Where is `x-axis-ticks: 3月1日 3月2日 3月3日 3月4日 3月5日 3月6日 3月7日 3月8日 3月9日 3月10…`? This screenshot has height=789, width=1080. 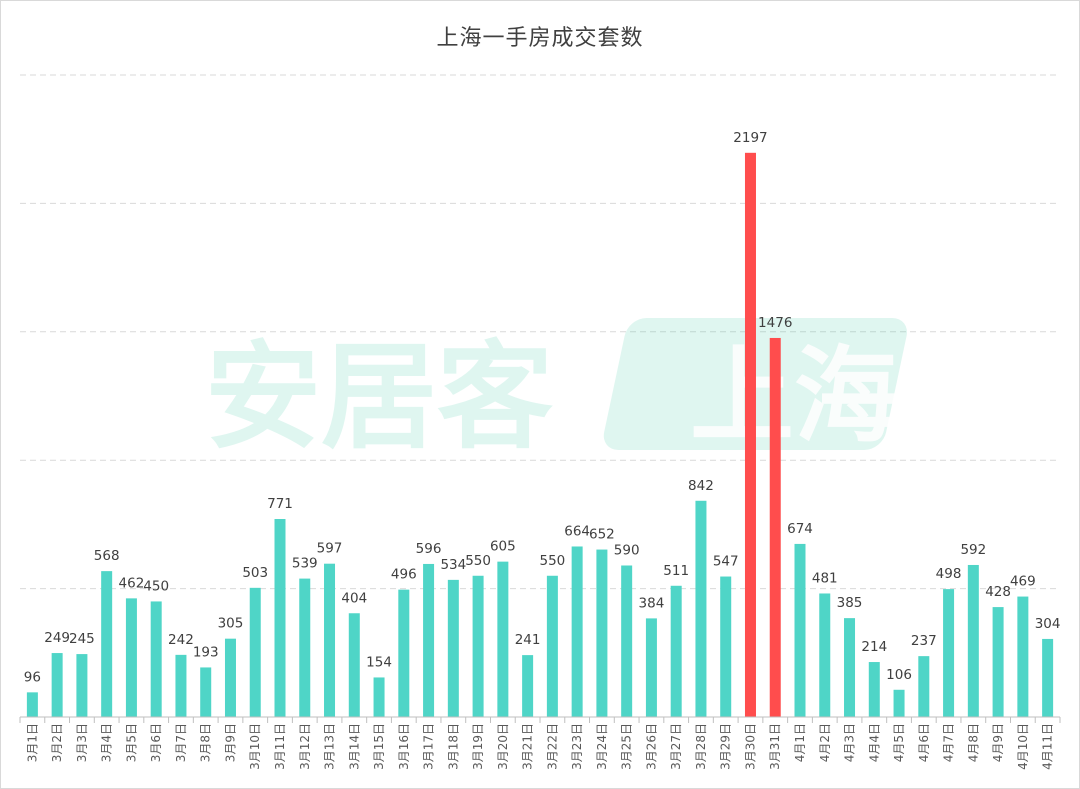 x-axis-ticks: 3月1日 3月2日 3月3日 3月4日 3月5日 3月6日 3月7日 3月8日 3月9日 3月10… is located at coordinates (540, 743).